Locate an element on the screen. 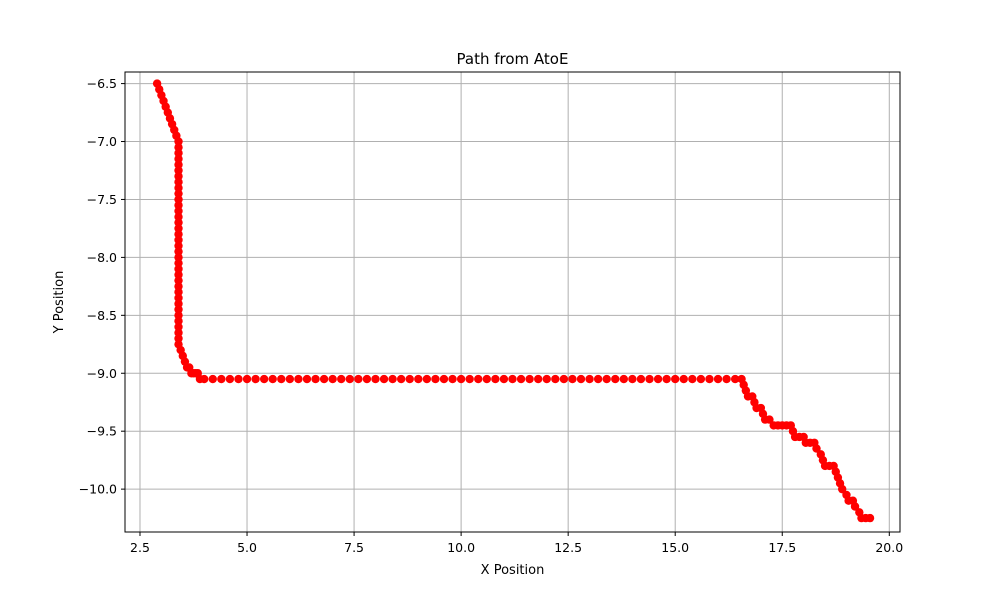 This screenshot has height=600, width=1000. y-tick-label: −6.5 is located at coordinates (102, 83).